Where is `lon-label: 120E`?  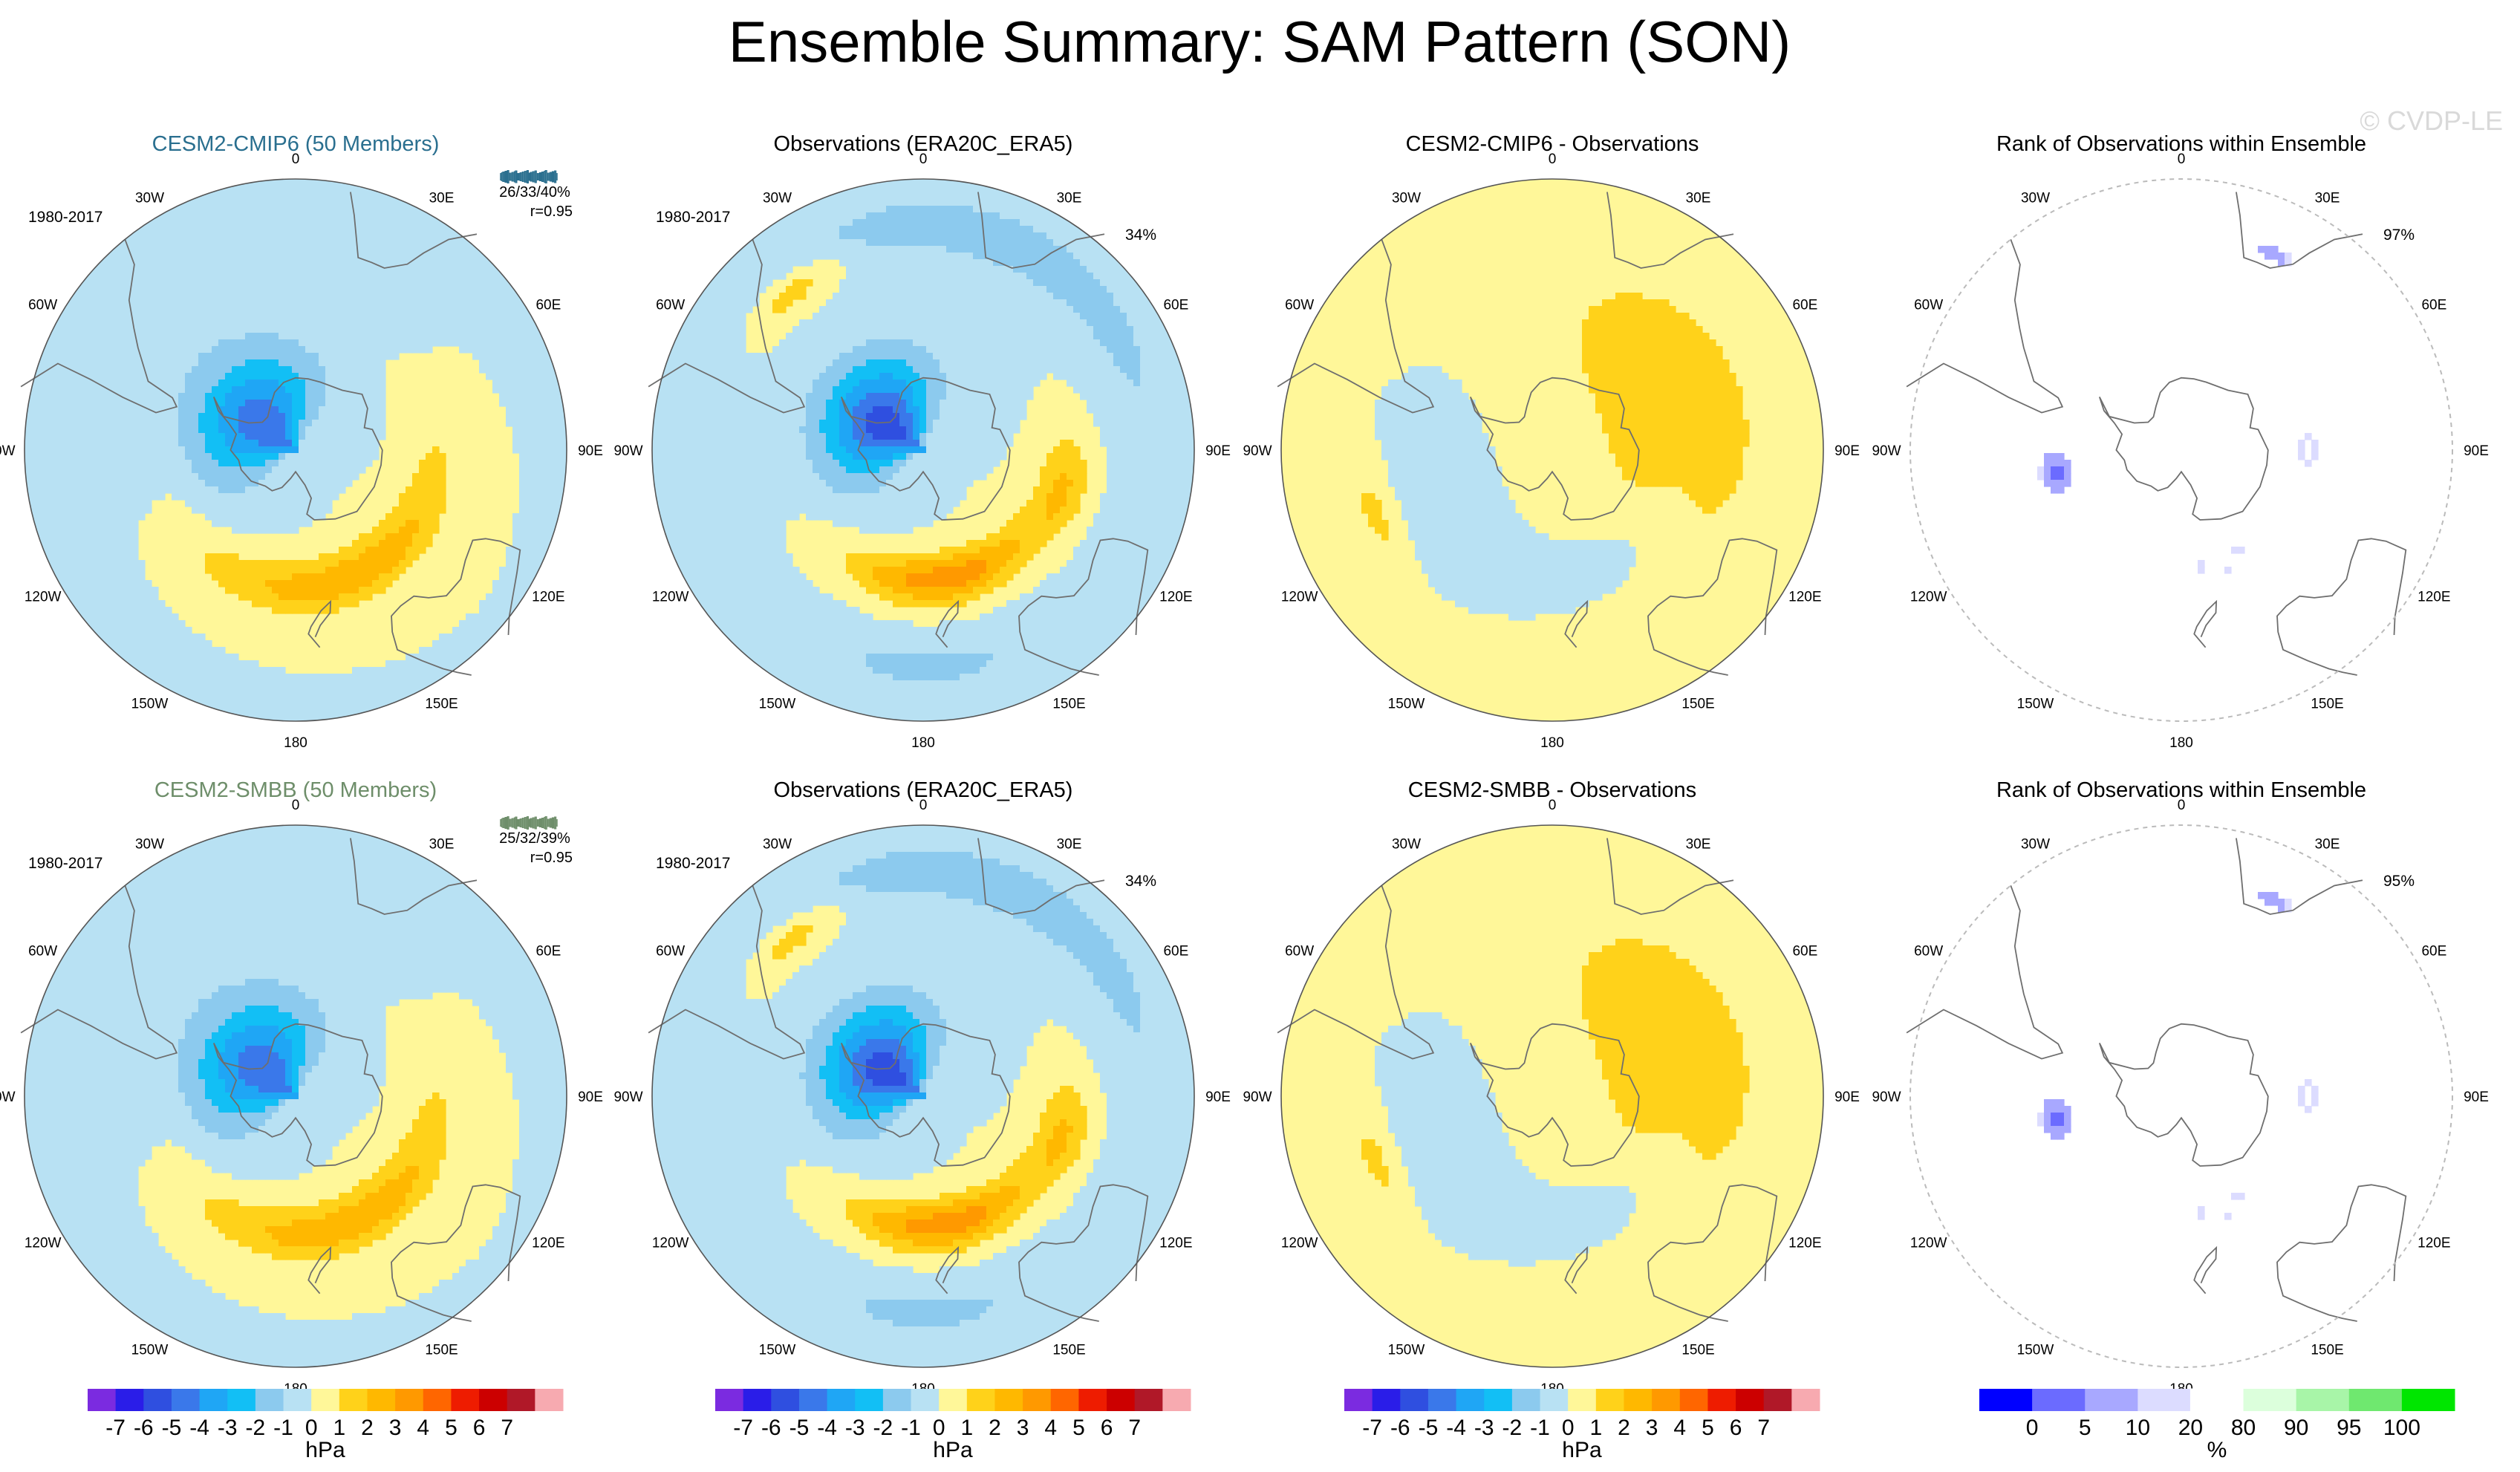 lon-label: 120E is located at coordinates (548, 597).